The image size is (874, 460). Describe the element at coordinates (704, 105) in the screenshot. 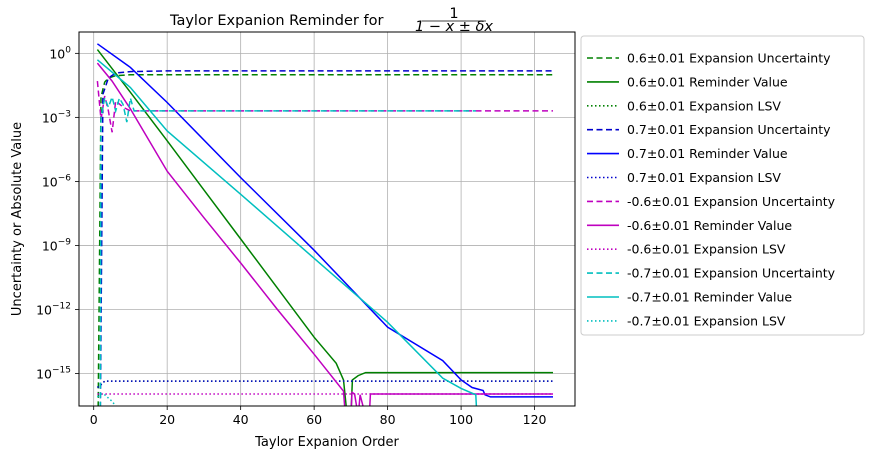

I see `legend-label: 0.6±0.01 Expansion LSV` at that location.